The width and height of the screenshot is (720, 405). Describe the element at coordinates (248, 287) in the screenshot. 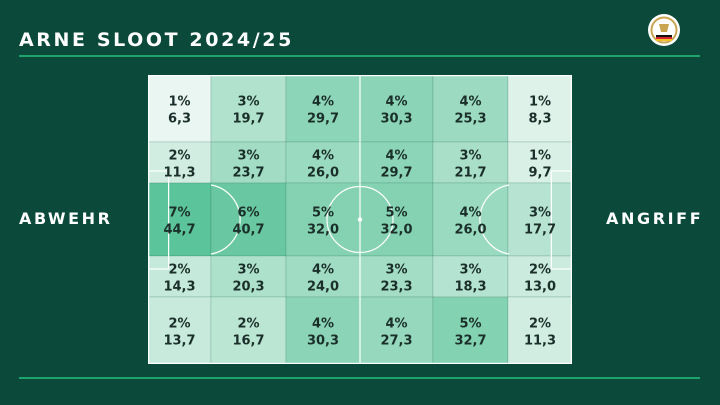

I see `cell-value: 20,3` at that location.